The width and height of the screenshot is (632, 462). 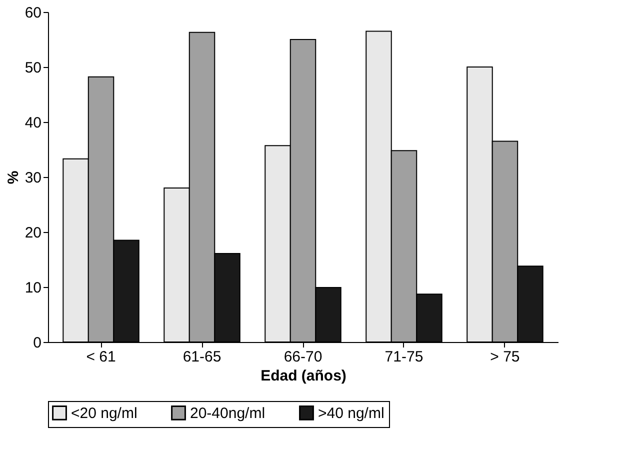 I want to click on y-axis-title: %, so click(x=13, y=177).